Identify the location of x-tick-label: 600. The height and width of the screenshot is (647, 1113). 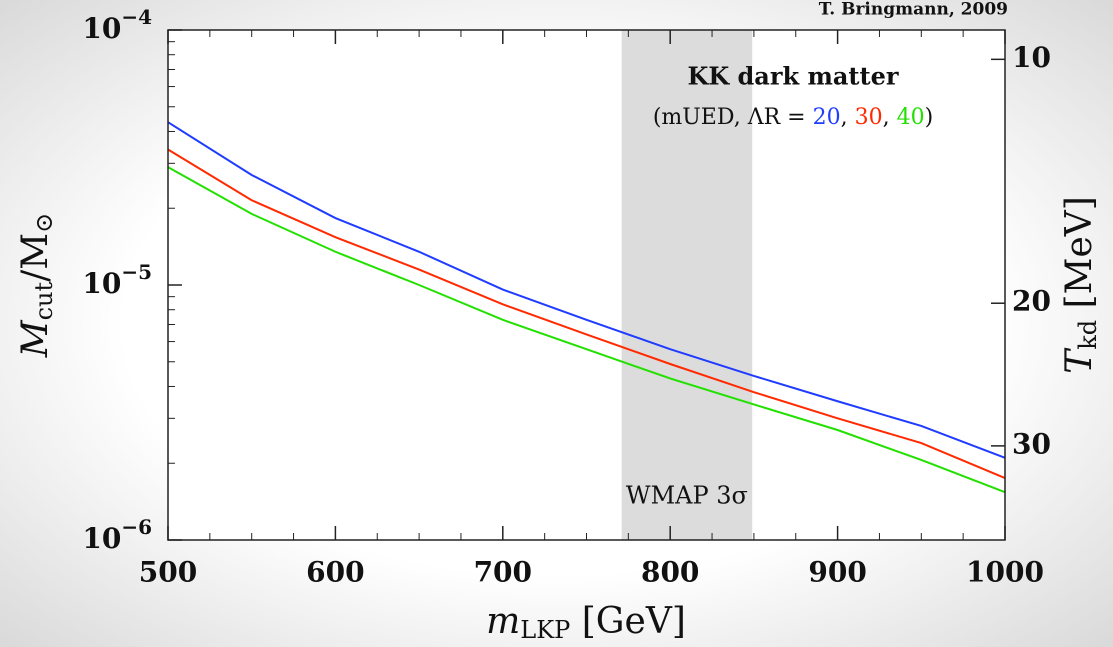
(335, 572).